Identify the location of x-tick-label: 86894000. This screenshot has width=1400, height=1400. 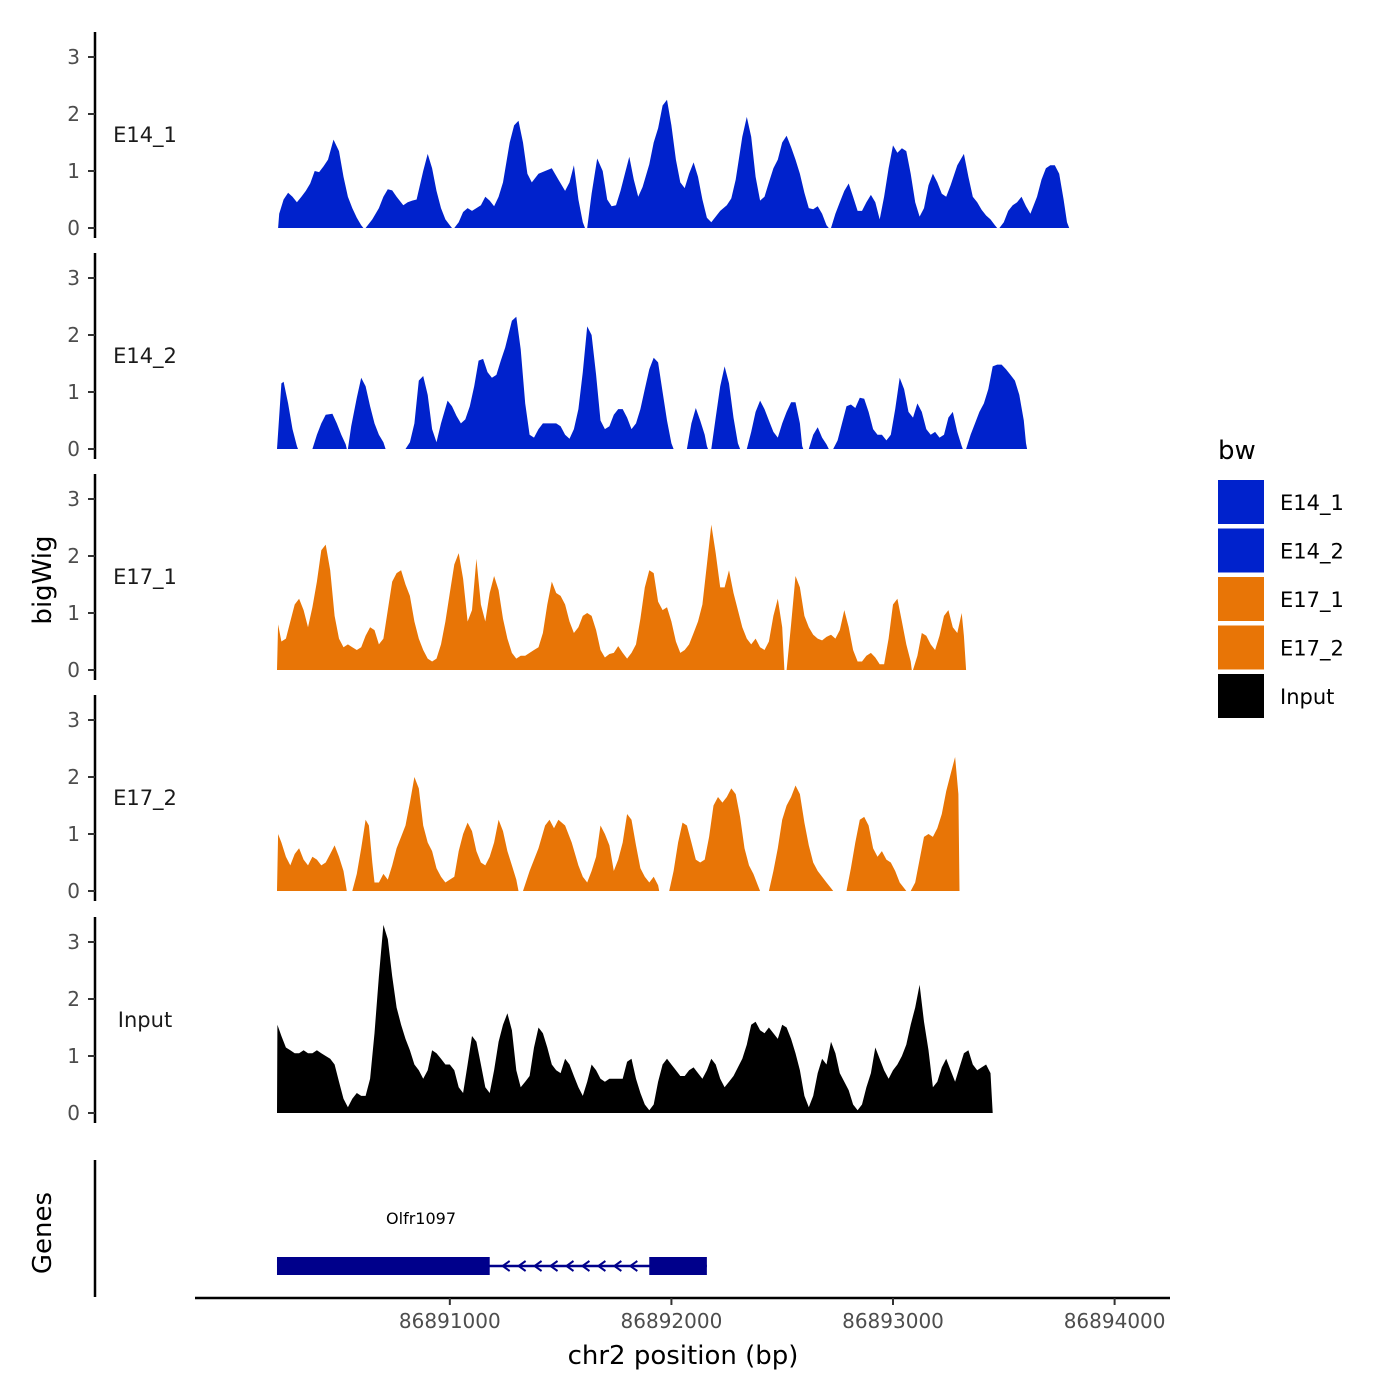
(1115, 1321).